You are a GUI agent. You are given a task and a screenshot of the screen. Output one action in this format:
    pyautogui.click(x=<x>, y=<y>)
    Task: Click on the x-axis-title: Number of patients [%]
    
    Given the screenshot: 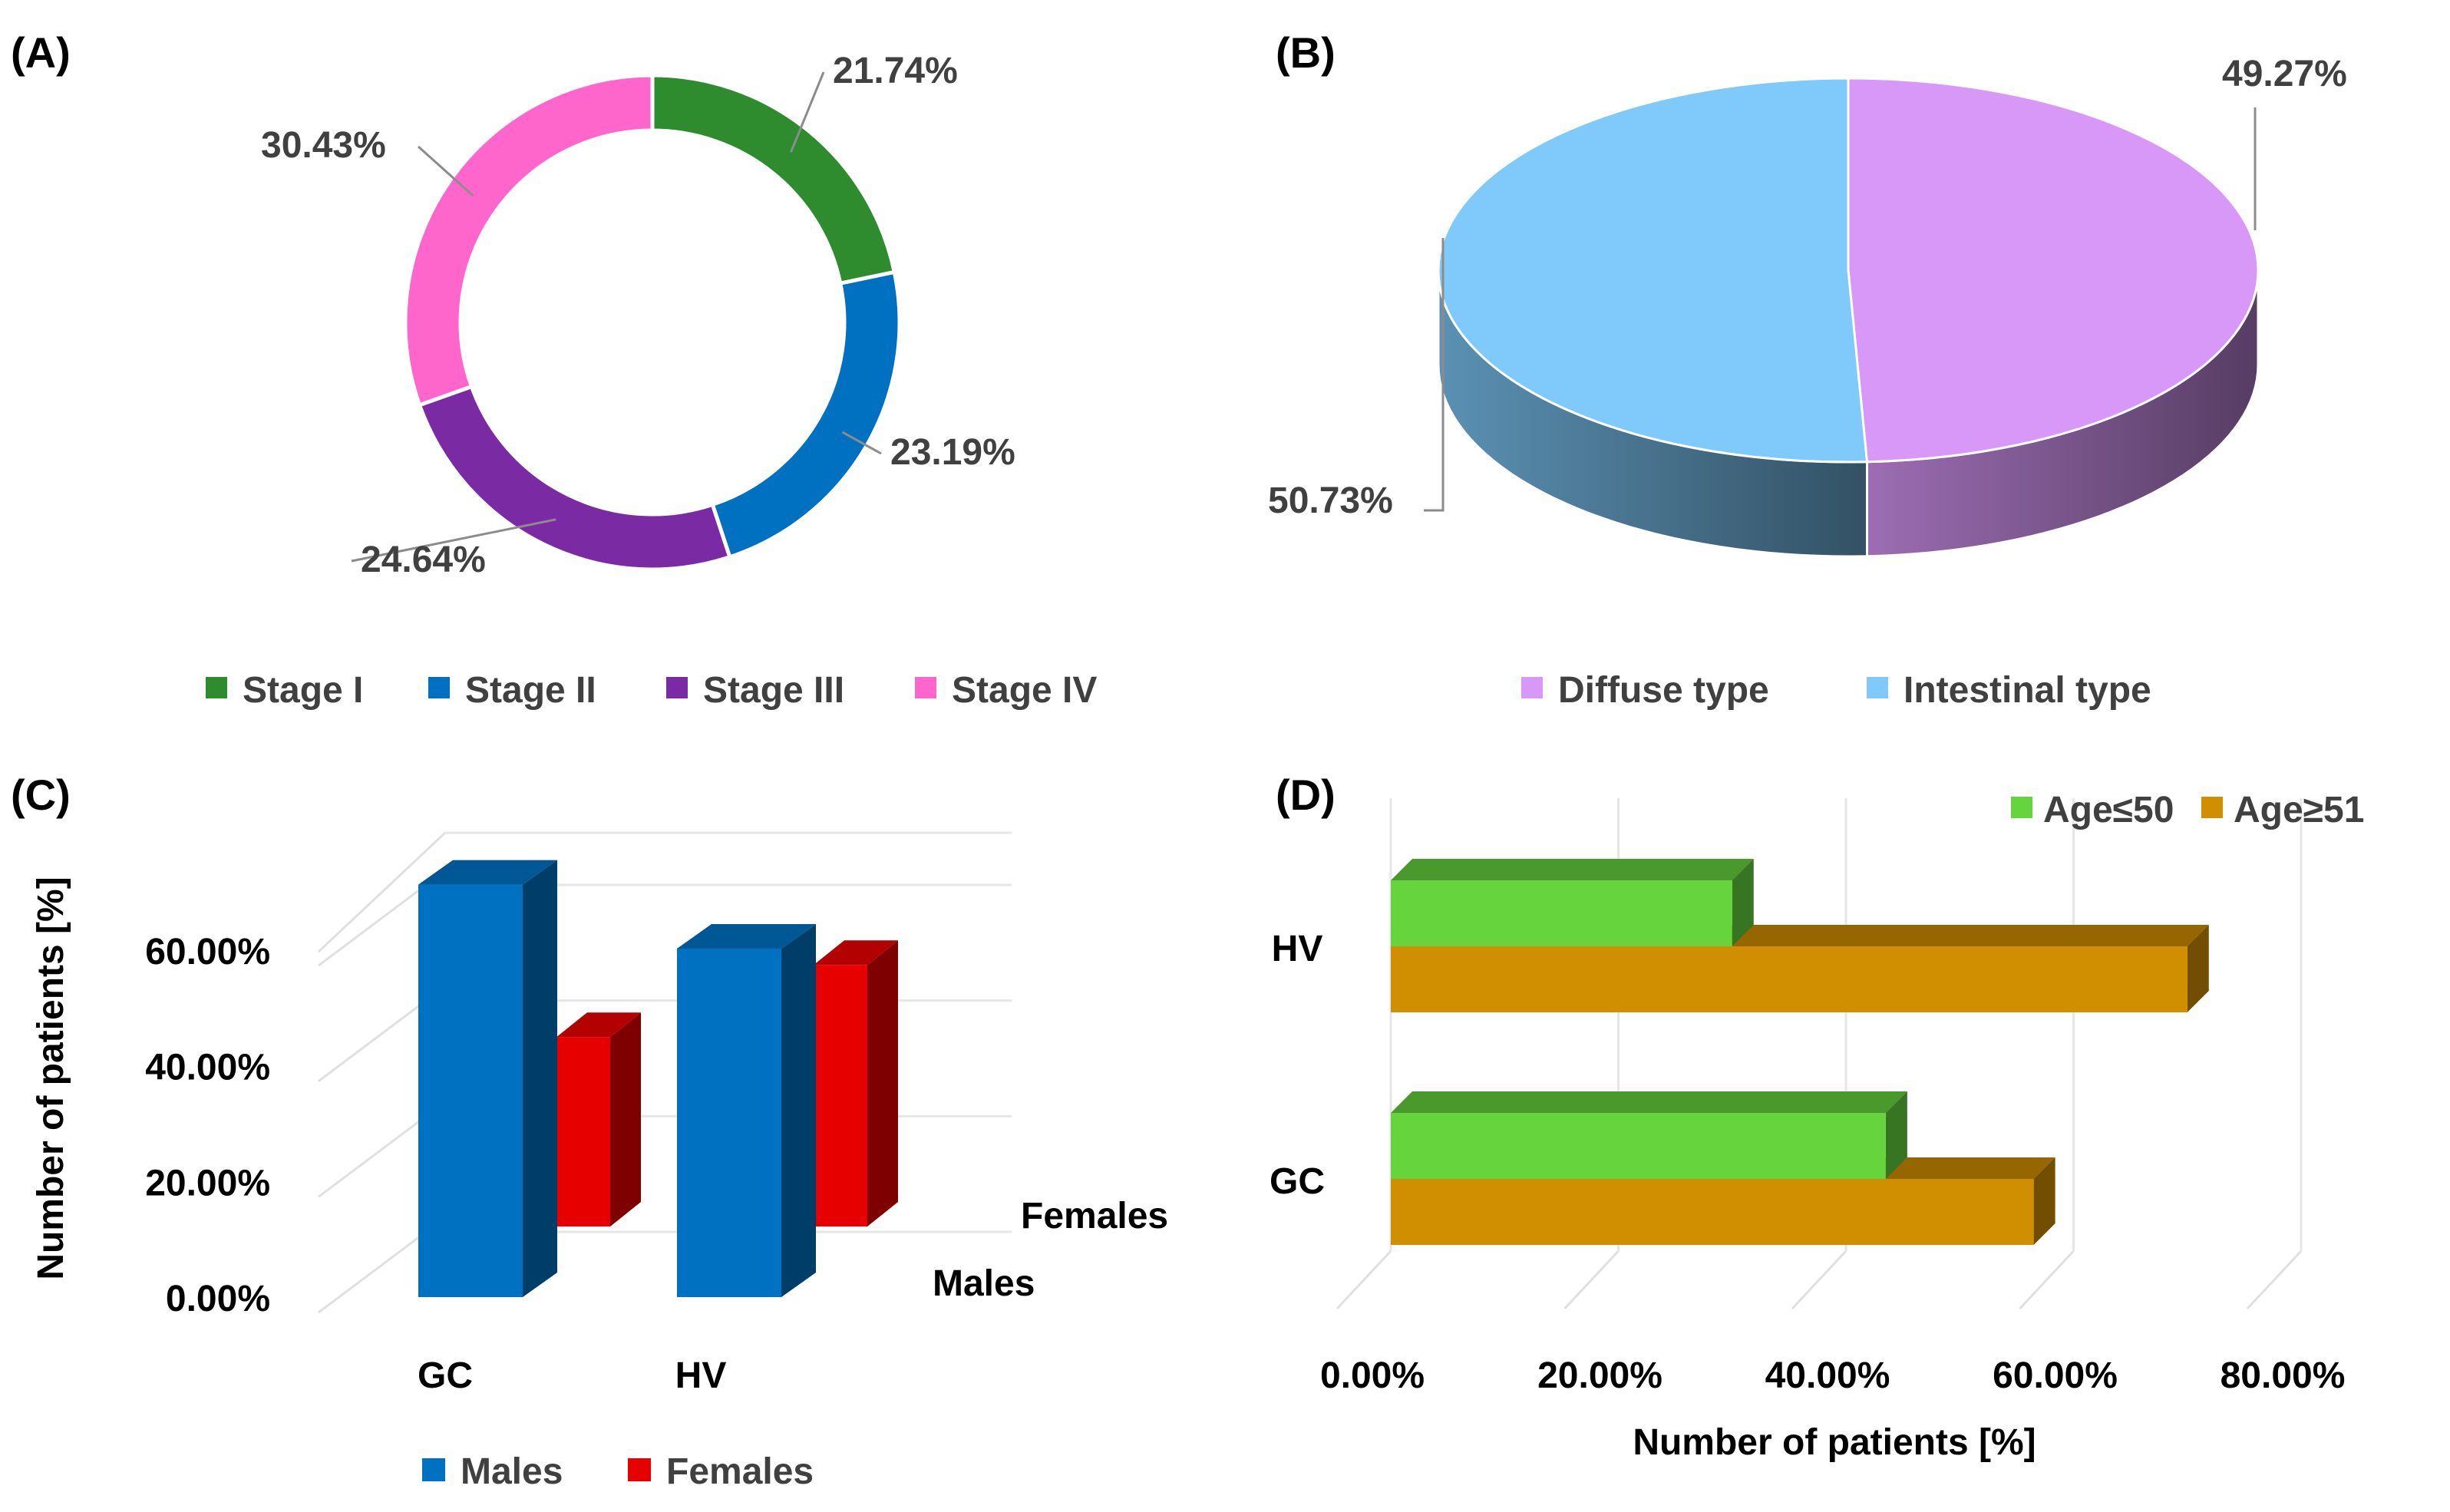 What is the action you would take?
    pyautogui.click(x=1835, y=1443)
    